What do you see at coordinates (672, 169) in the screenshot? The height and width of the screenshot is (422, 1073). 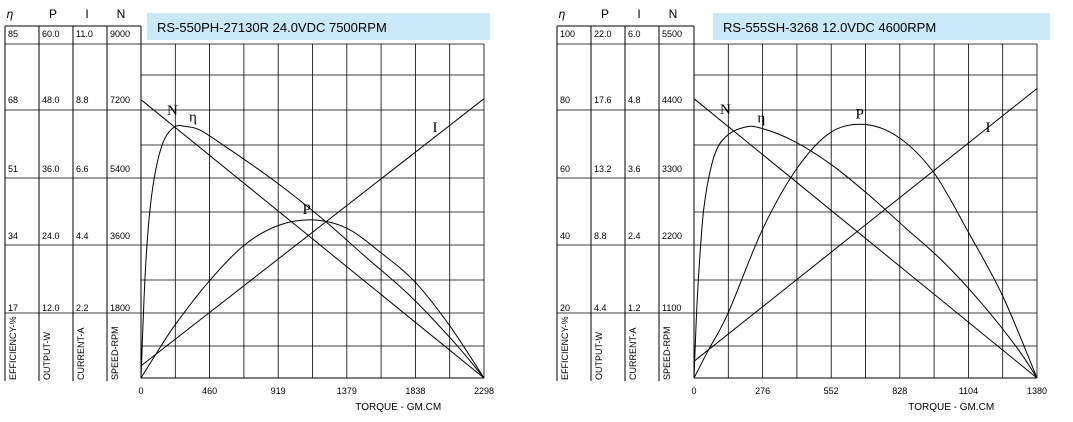 I see `tick-label: 3300` at bounding box center [672, 169].